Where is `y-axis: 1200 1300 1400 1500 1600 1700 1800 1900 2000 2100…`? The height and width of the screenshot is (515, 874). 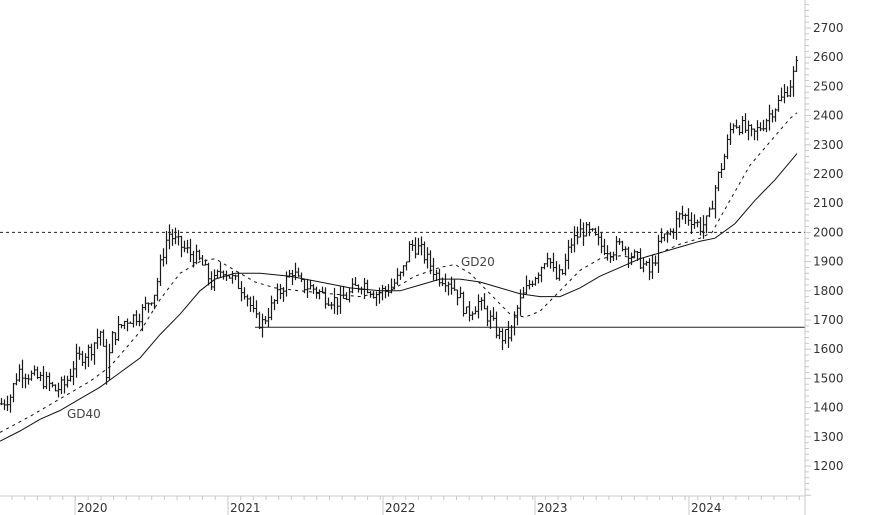
y-axis: 1200 1300 1400 1500 1600 1700 1800 1900 2000 2100… is located at coordinates (824, 257).